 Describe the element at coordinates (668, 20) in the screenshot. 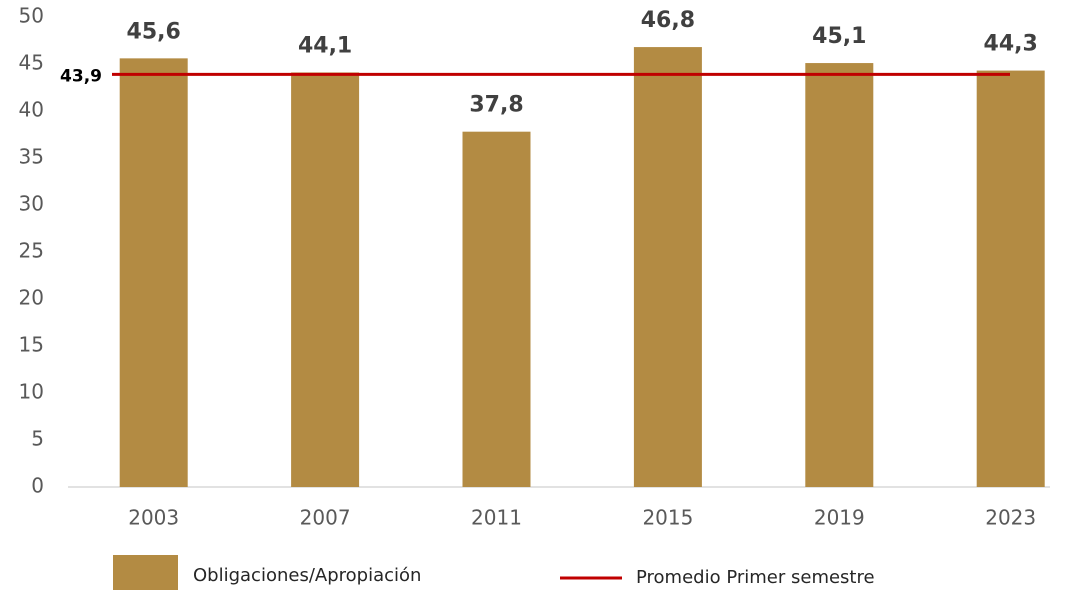

I see `data-label: 46,8` at that location.